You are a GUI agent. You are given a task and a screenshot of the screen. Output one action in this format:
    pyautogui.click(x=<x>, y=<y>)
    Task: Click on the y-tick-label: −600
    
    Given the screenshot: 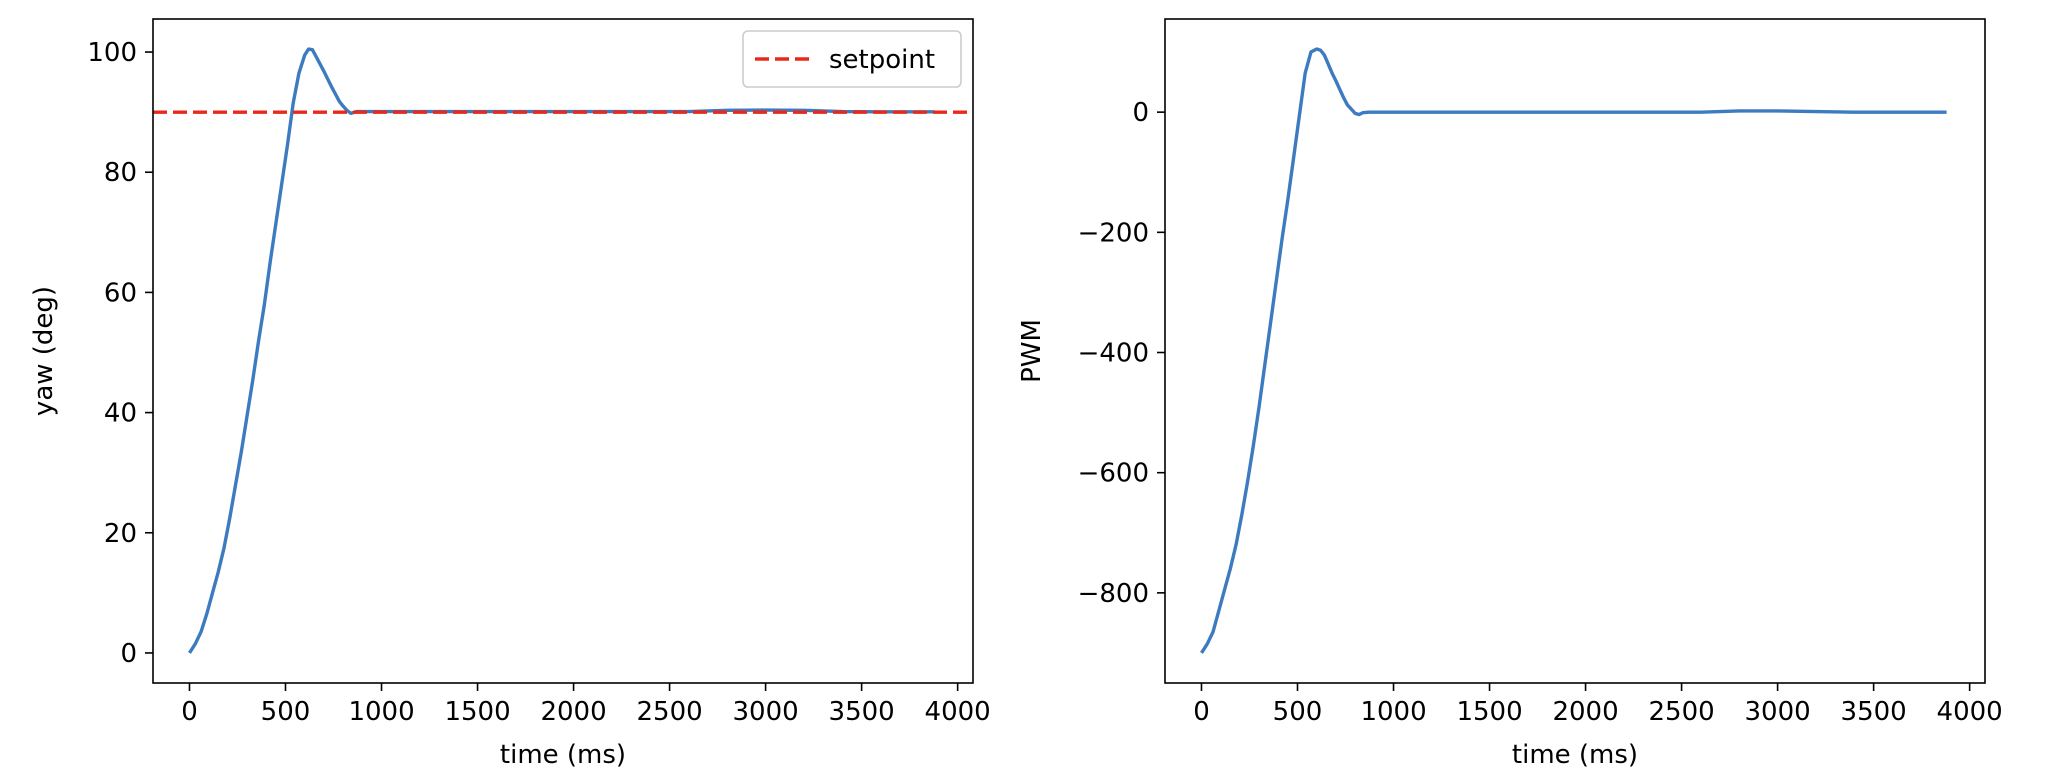 What is the action you would take?
    pyautogui.click(x=1113, y=474)
    